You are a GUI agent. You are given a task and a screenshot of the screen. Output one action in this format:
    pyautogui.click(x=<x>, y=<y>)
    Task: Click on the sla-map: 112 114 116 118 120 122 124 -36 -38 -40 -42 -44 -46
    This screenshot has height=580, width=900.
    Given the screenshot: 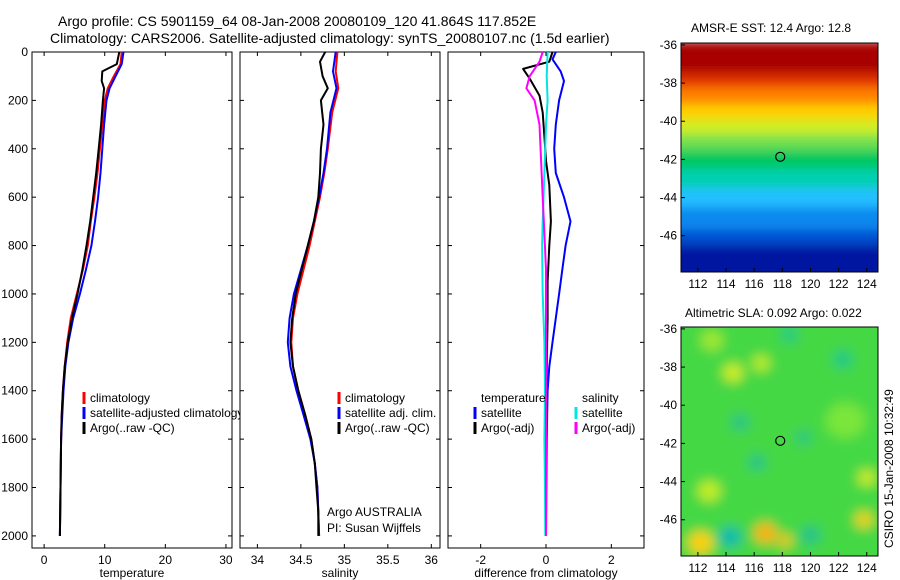 What is the action you would take?
    pyautogui.click(x=769, y=448)
    